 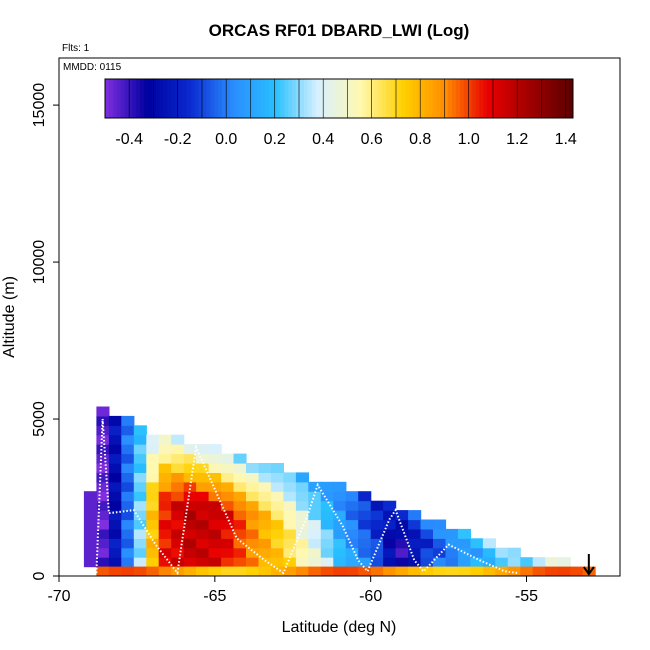 I want to click on x-tick-label: -55, so click(x=526, y=596).